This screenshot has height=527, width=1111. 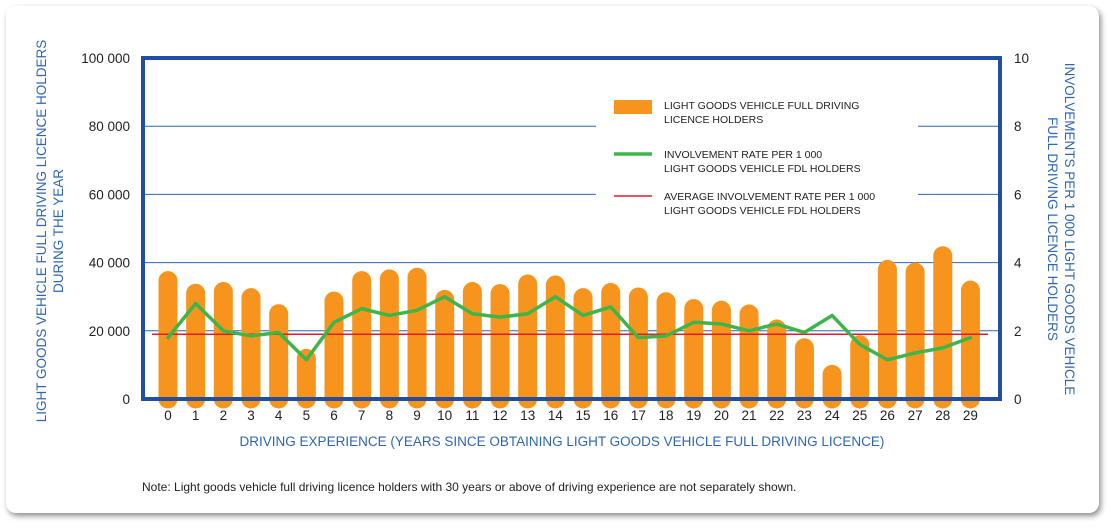 What do you see at coordinates (390, 415) in the screenshot?
I see `x-tick-label: 8` at bounding box center [390, 415].